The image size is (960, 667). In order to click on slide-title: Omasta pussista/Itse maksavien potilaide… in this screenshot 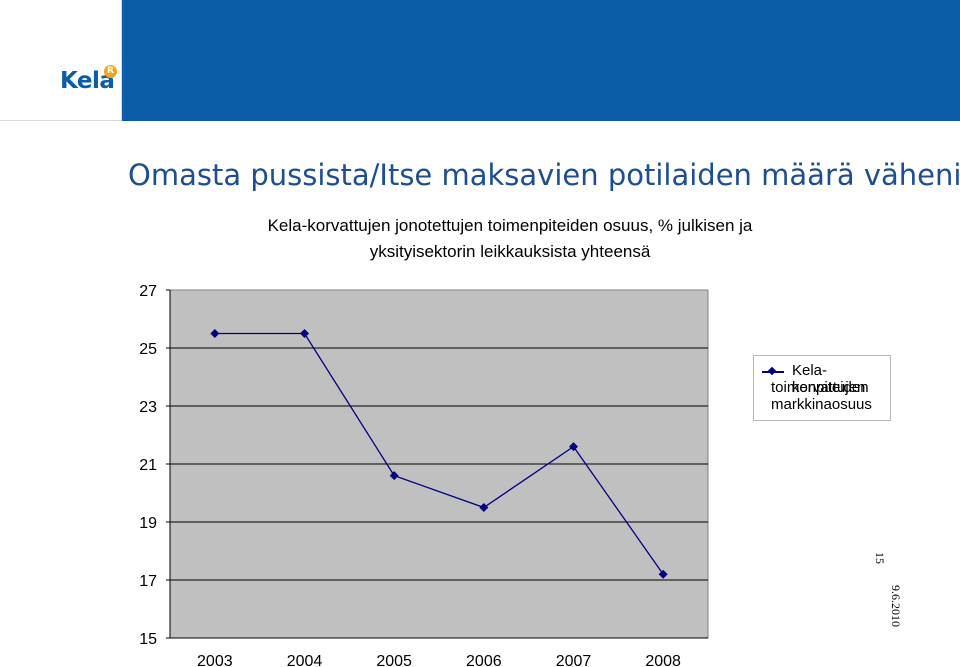, I will do `click(544, 175)`.